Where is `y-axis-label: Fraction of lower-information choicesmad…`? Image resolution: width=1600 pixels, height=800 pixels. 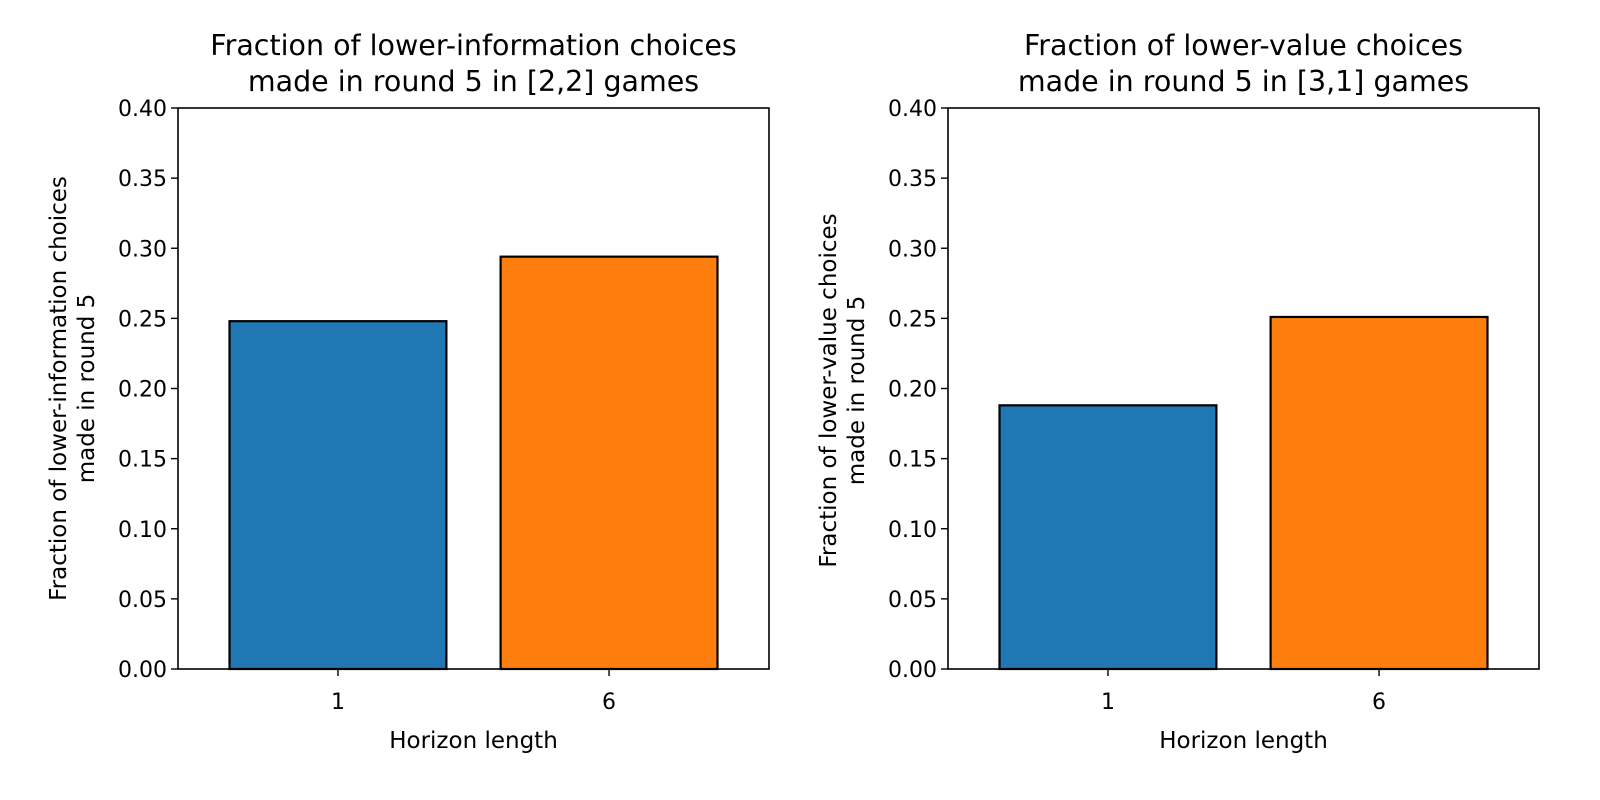
y-axis-label: Fraction of lower-information choicesmad… is located at coordinates (73, 388).